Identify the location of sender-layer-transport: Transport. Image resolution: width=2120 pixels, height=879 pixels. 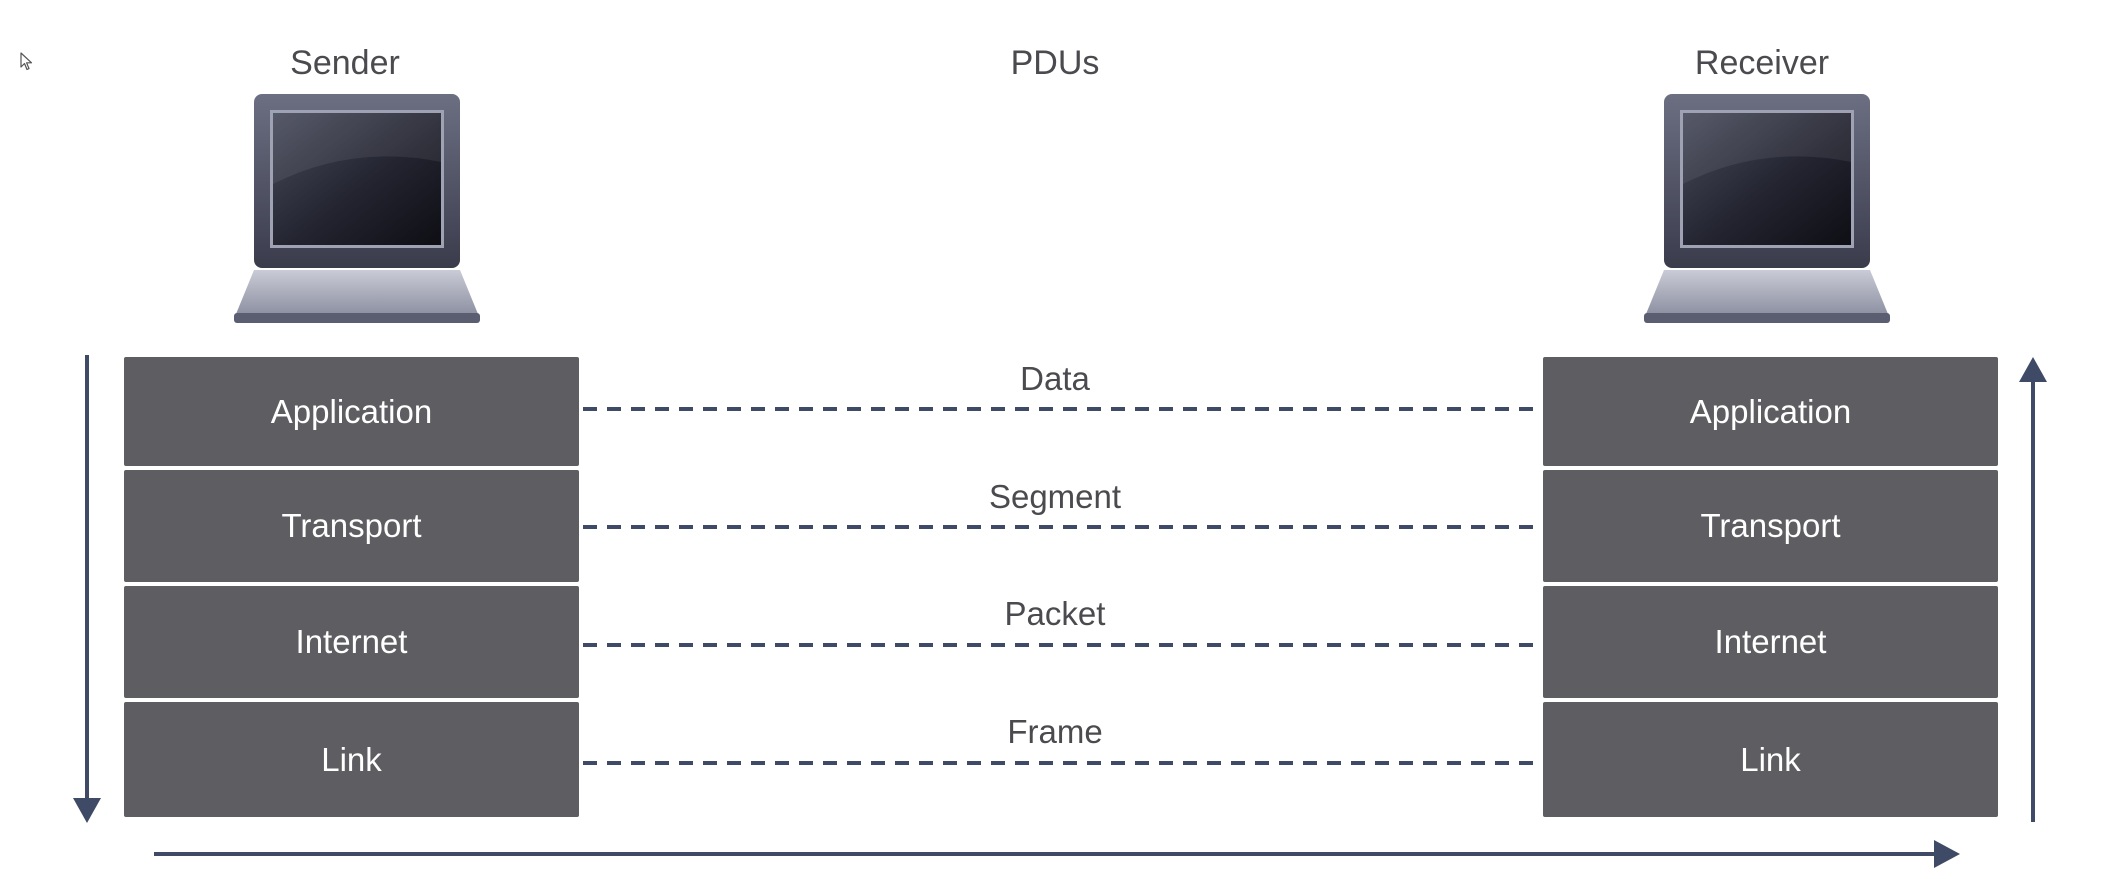
(351, 526).